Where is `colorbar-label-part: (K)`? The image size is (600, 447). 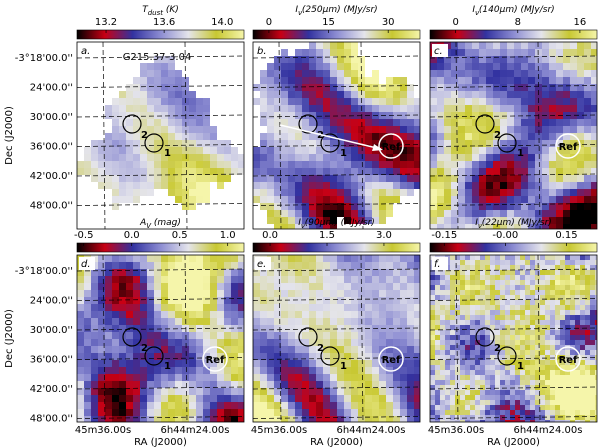
colorbar-label-part: (K) is located at coordinates (171, 10).